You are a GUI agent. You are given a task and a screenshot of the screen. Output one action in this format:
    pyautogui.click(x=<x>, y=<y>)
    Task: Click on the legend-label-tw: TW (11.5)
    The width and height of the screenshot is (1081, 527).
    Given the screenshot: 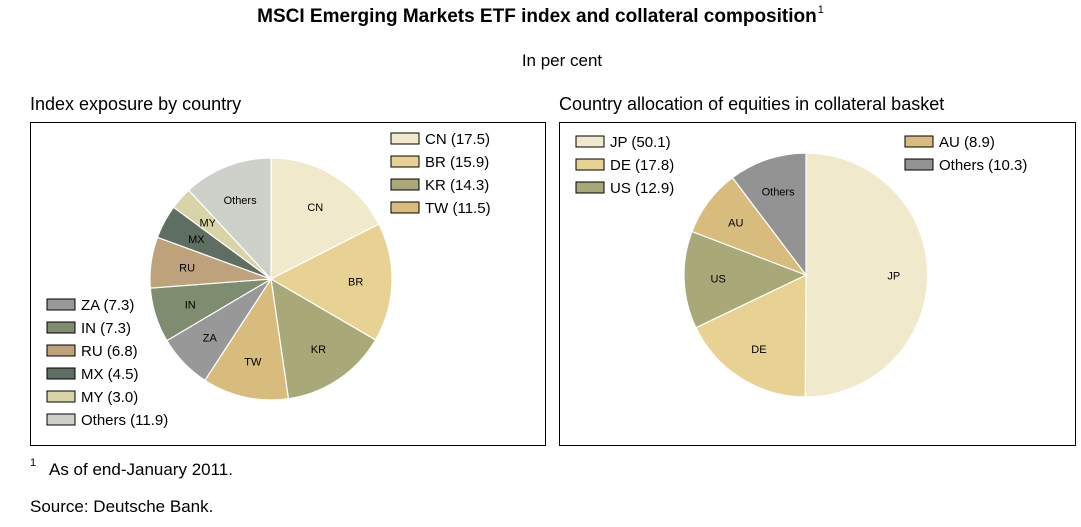 What is the action you would take?
    pyautogui.click(x=458, y=208)
    